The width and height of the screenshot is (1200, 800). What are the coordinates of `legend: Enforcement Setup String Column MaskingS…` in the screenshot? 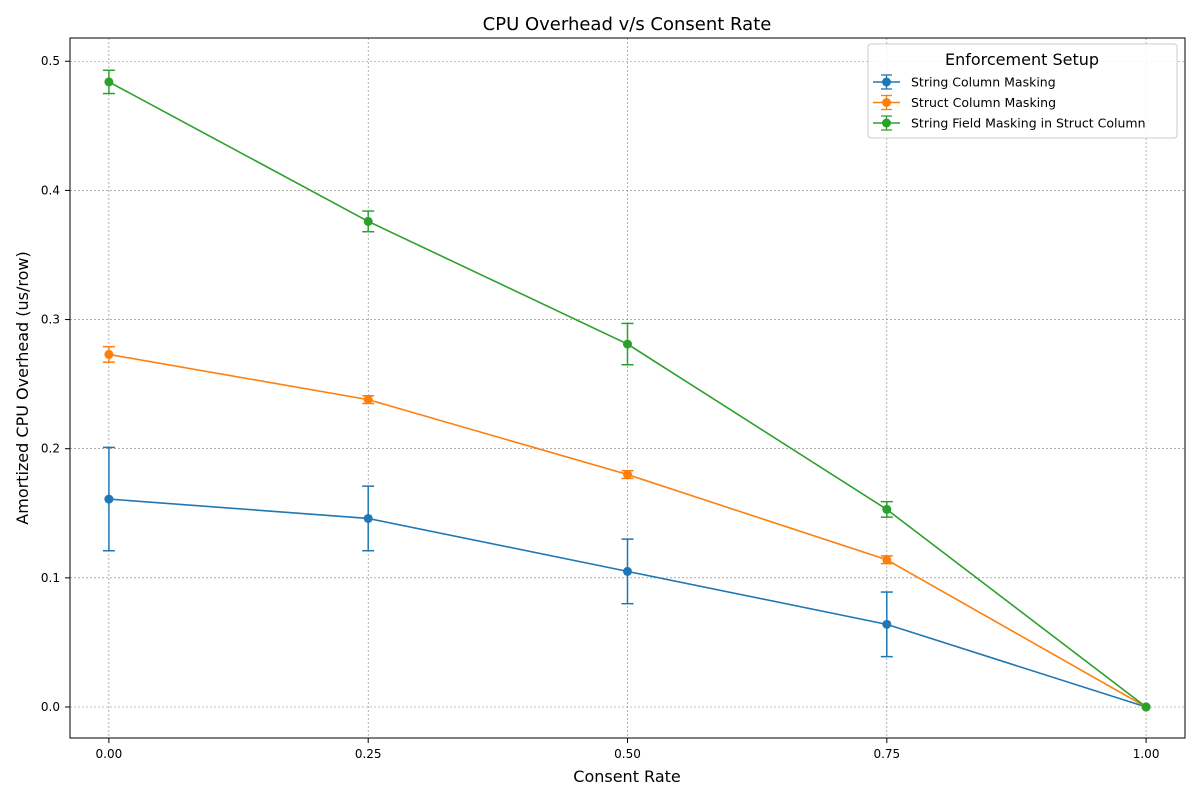 It's located at (1022, 91).